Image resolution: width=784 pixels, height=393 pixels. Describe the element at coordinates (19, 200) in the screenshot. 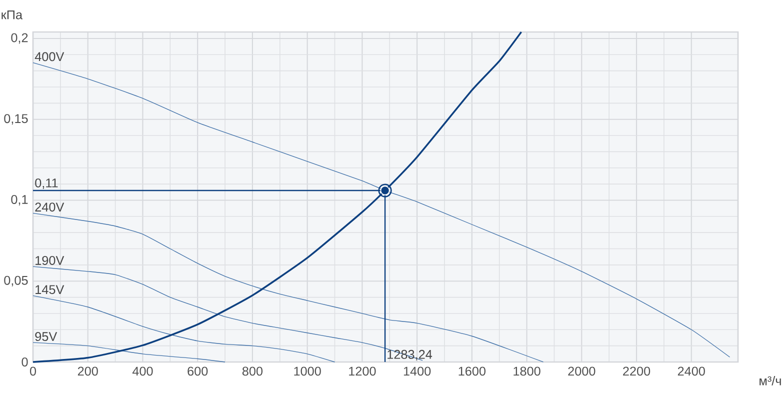

I see `y-tick-label: 0,1` at that location.